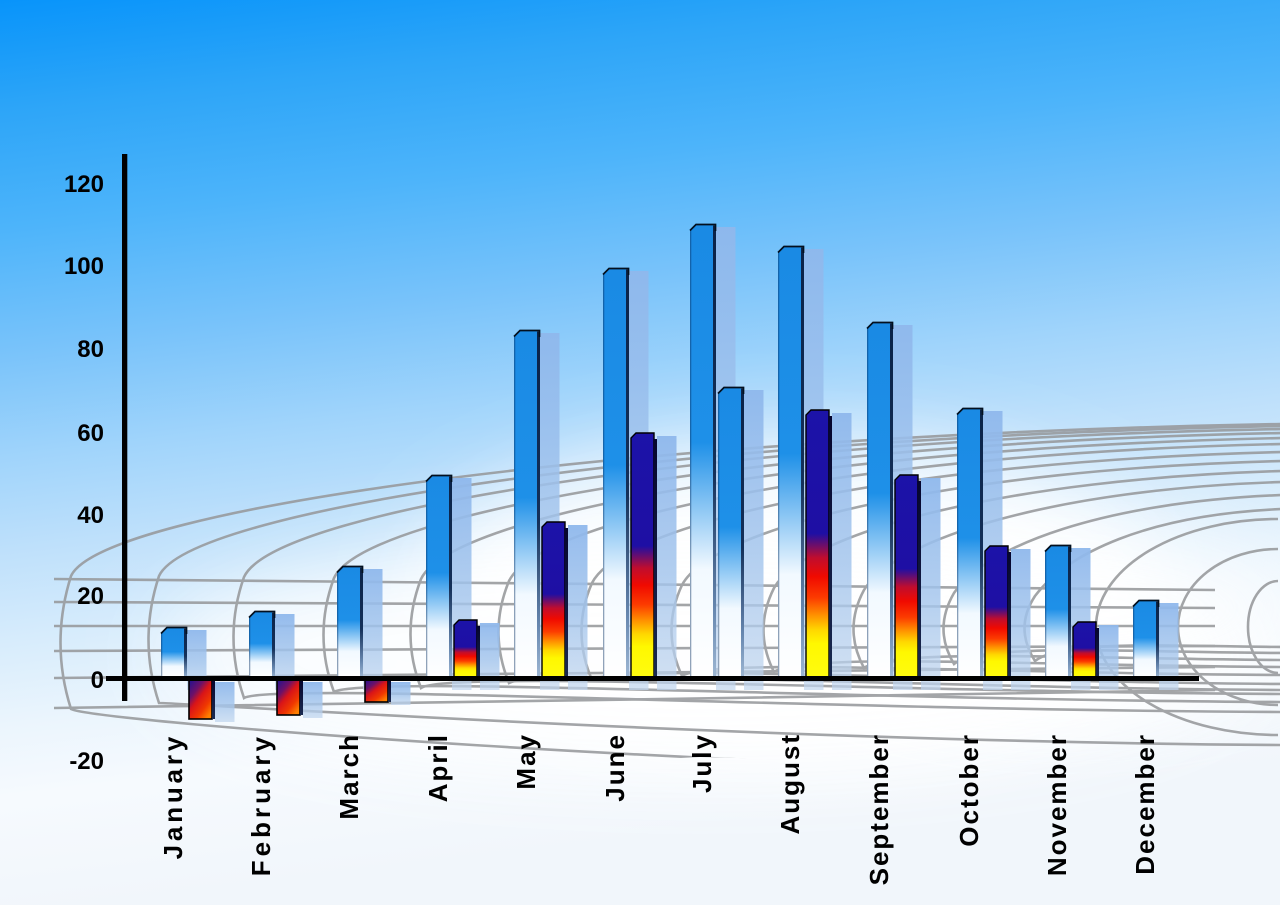  Describe the element at coordinates (90, 515) in the screenshot. I see `svg-text: 40` at that location.